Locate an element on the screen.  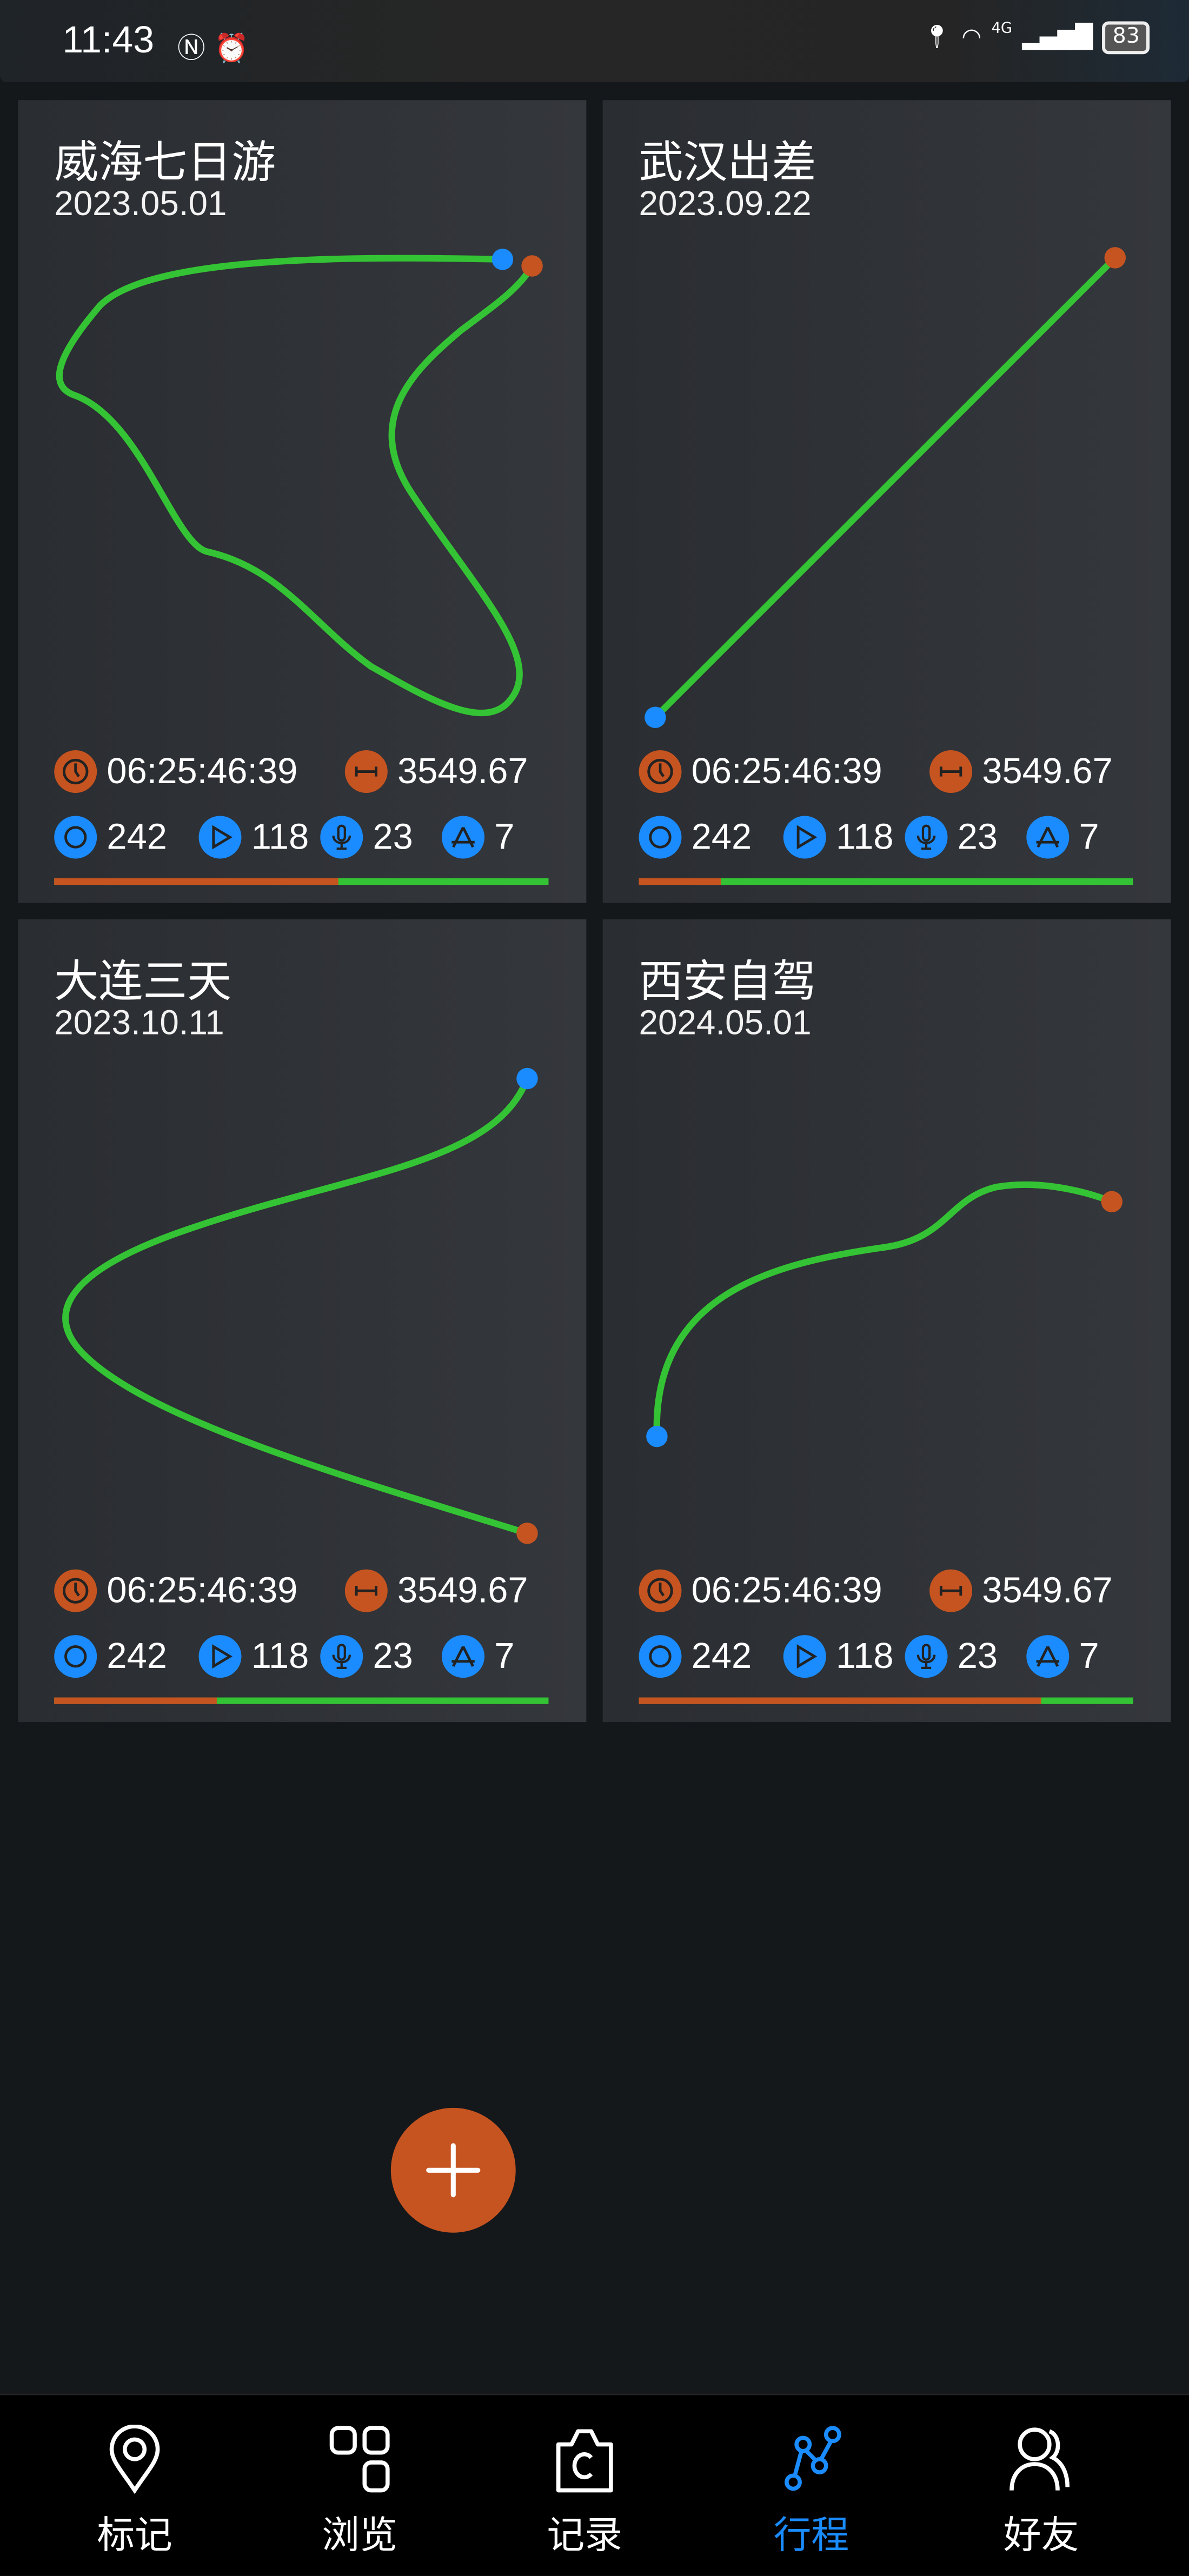
nfc-alarm-icons: Ⓝ ⏰ is located at coordinates (213, 49).